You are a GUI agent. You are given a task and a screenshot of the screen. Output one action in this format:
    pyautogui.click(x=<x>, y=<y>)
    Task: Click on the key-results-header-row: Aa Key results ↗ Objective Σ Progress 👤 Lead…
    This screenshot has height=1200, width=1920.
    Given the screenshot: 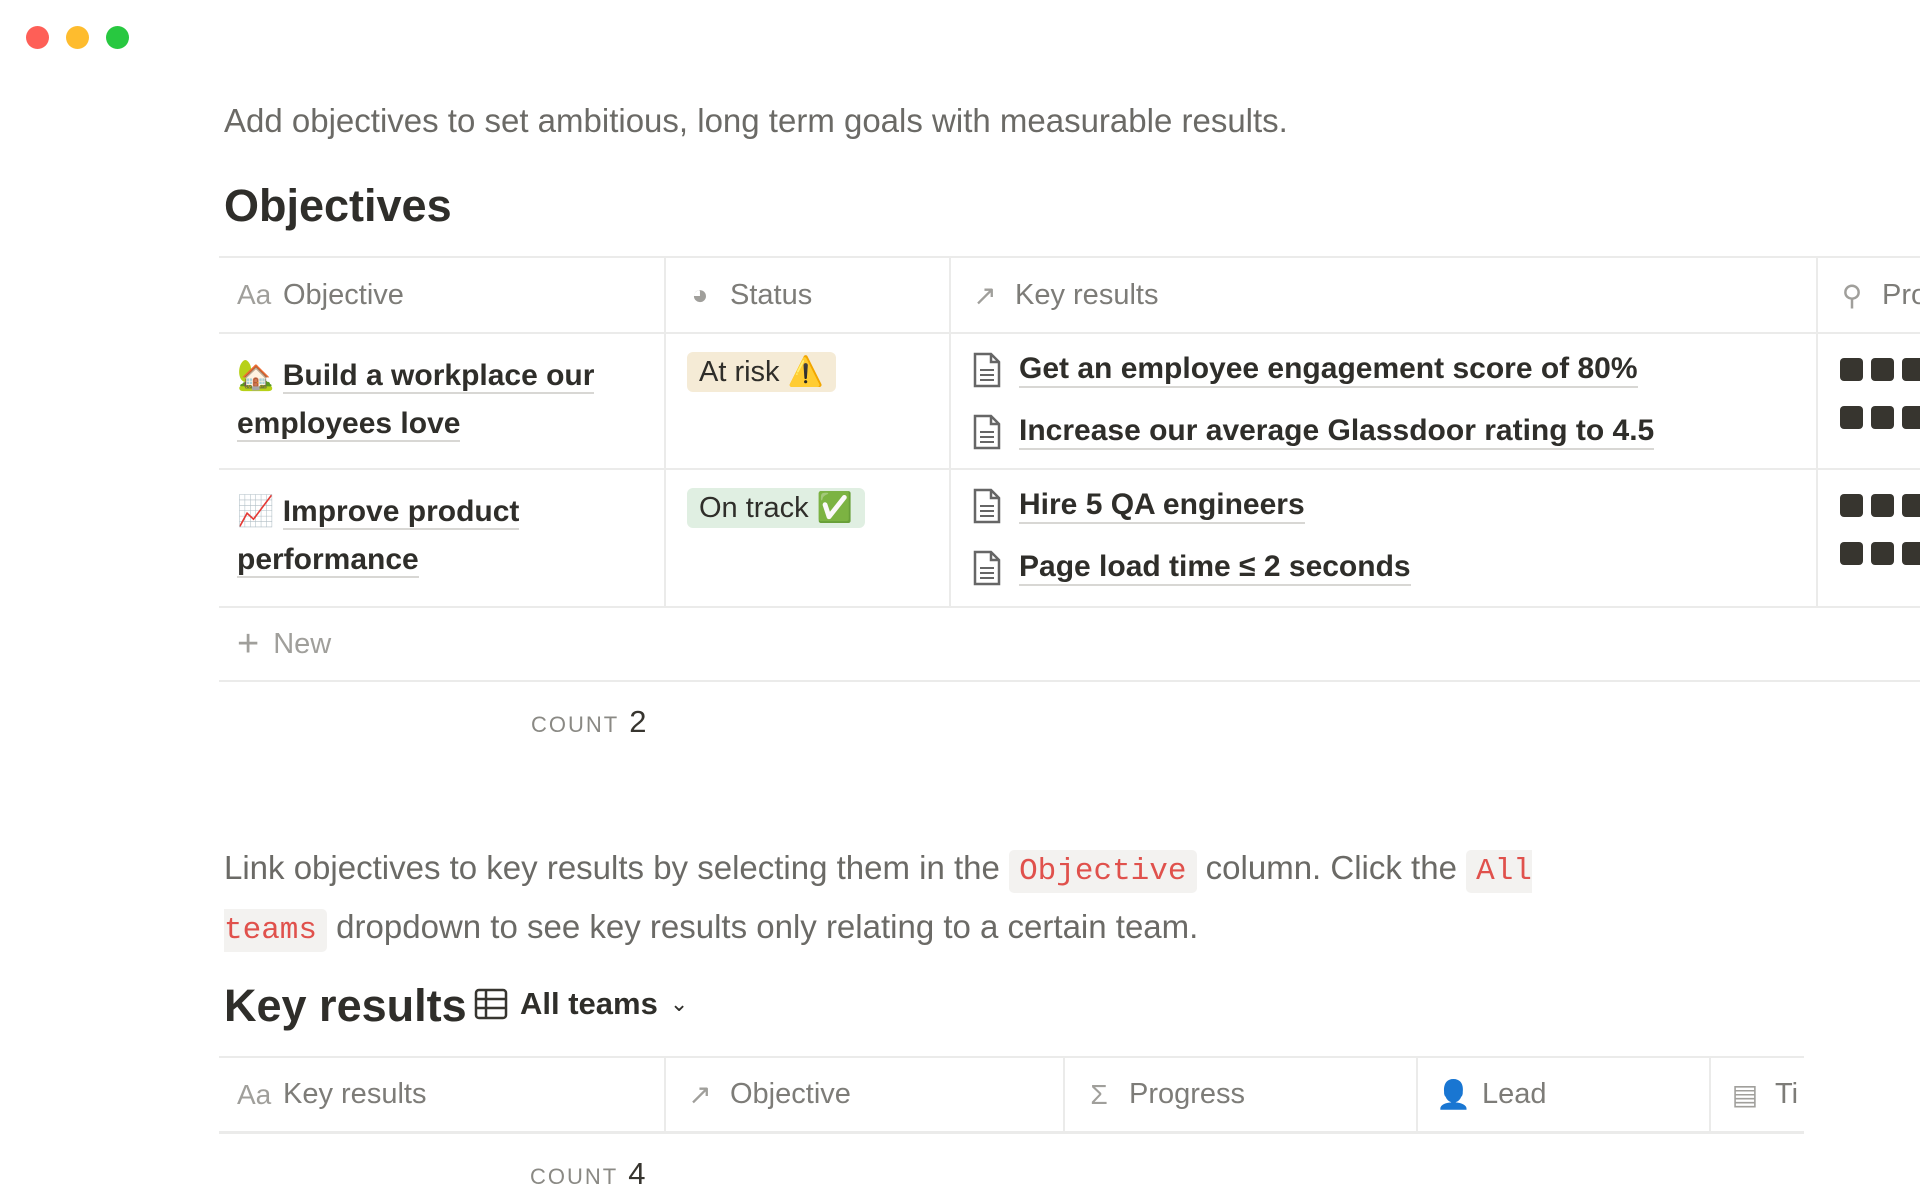 What is the action you would take?
    pyautogui.click(x=1011, y=1096)
    